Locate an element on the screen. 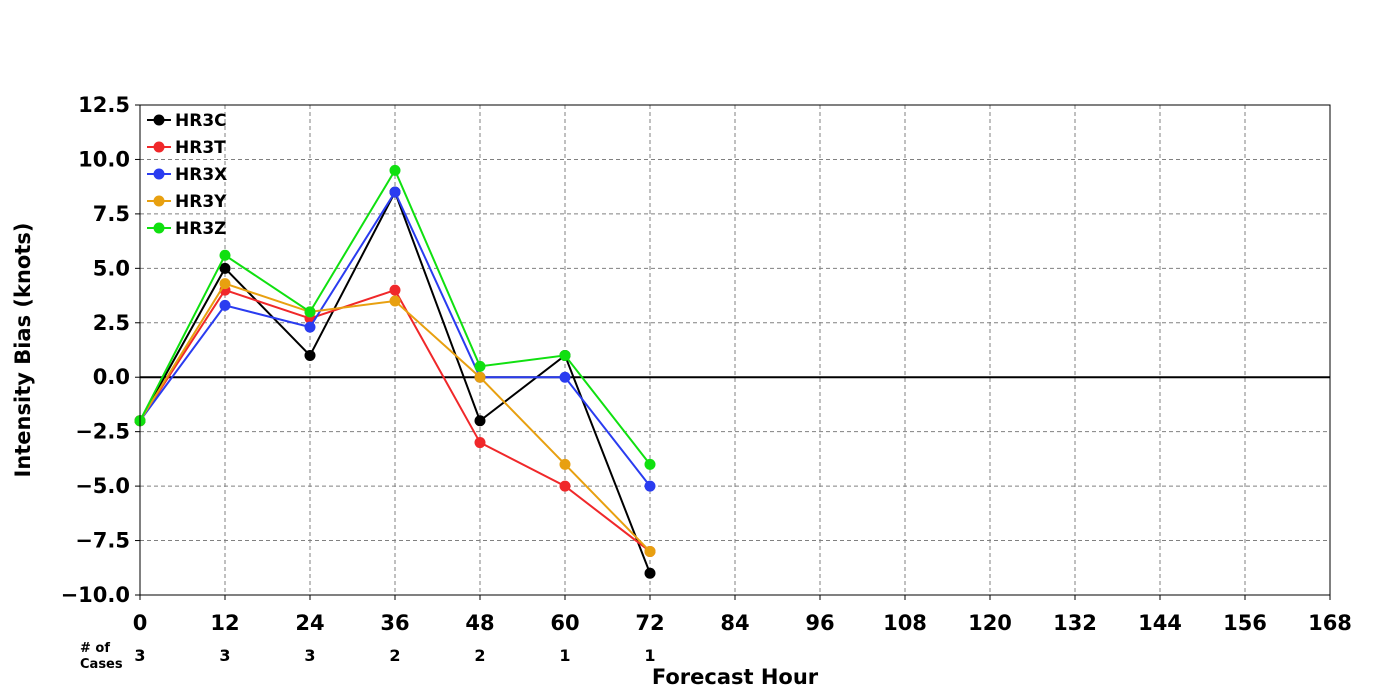 The width and height of the screenshot is (1400, 700). x-tick-label: 24 is located at coordinates (309, 623).